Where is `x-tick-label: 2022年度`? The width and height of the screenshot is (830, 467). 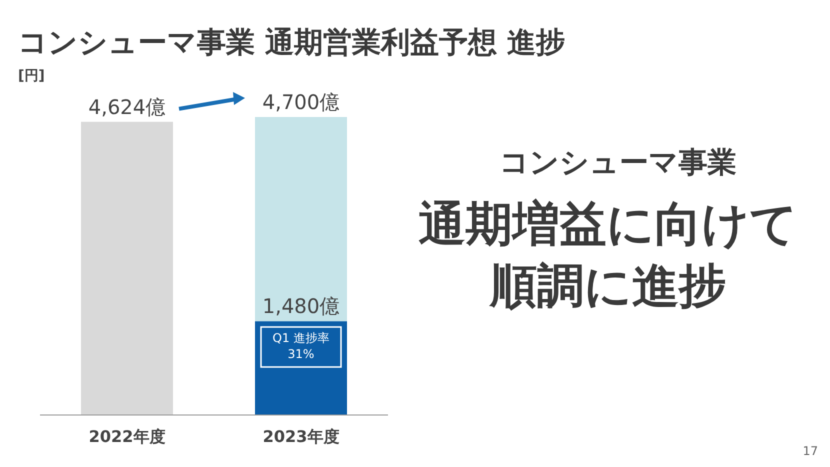 x-tick-label: 2022年度 is located at coordinates (127, 436).